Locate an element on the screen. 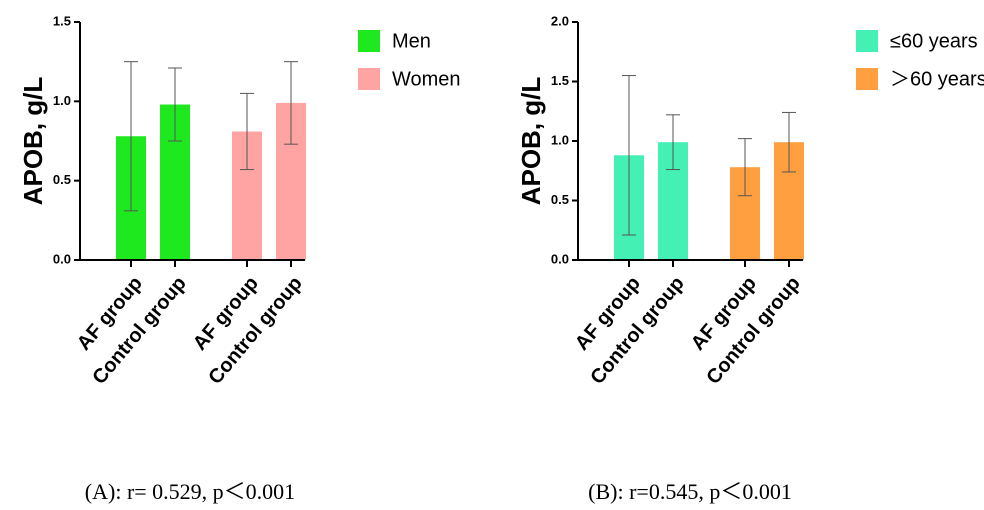 The image size is (984, 510). caption: (A): r= 0.529, p＜0.001 is located at coordinates (190, 491).